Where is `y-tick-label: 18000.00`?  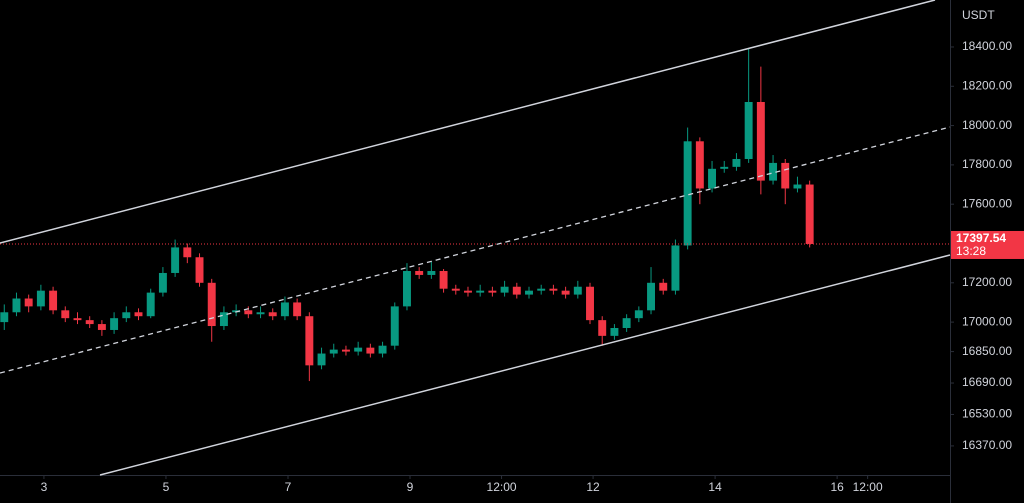 y-tick-label: 18000.00 is located at coordinates (987, 125).